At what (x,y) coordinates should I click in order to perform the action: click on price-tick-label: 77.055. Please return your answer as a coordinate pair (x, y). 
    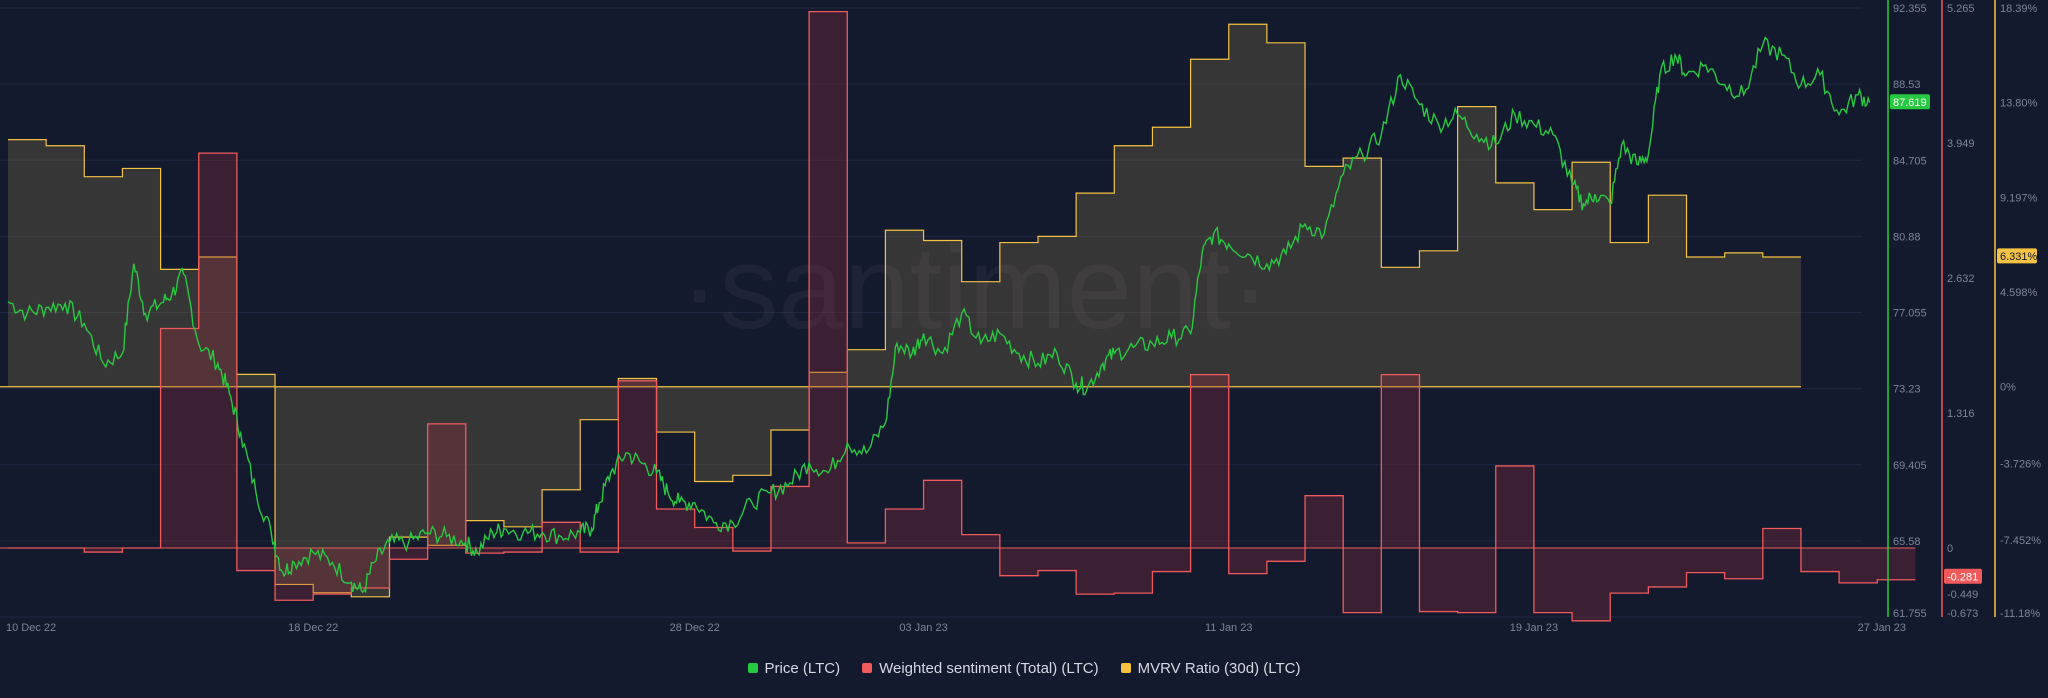
    Looking at the image, I should click on (1910, 314).